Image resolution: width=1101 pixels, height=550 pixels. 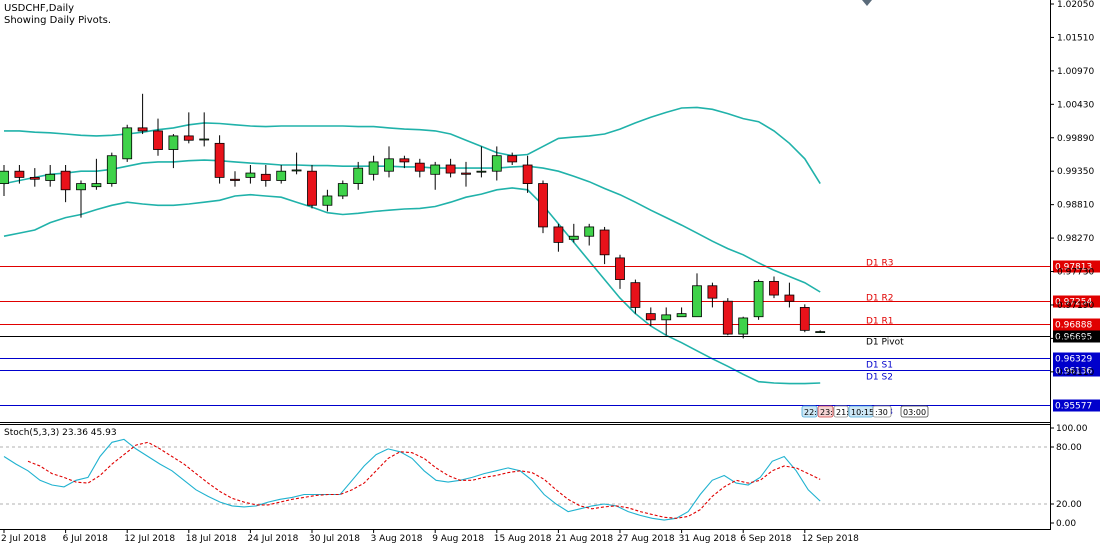 I want to click on price-tick-label: 0.97730, so click(x=1075, y=273).